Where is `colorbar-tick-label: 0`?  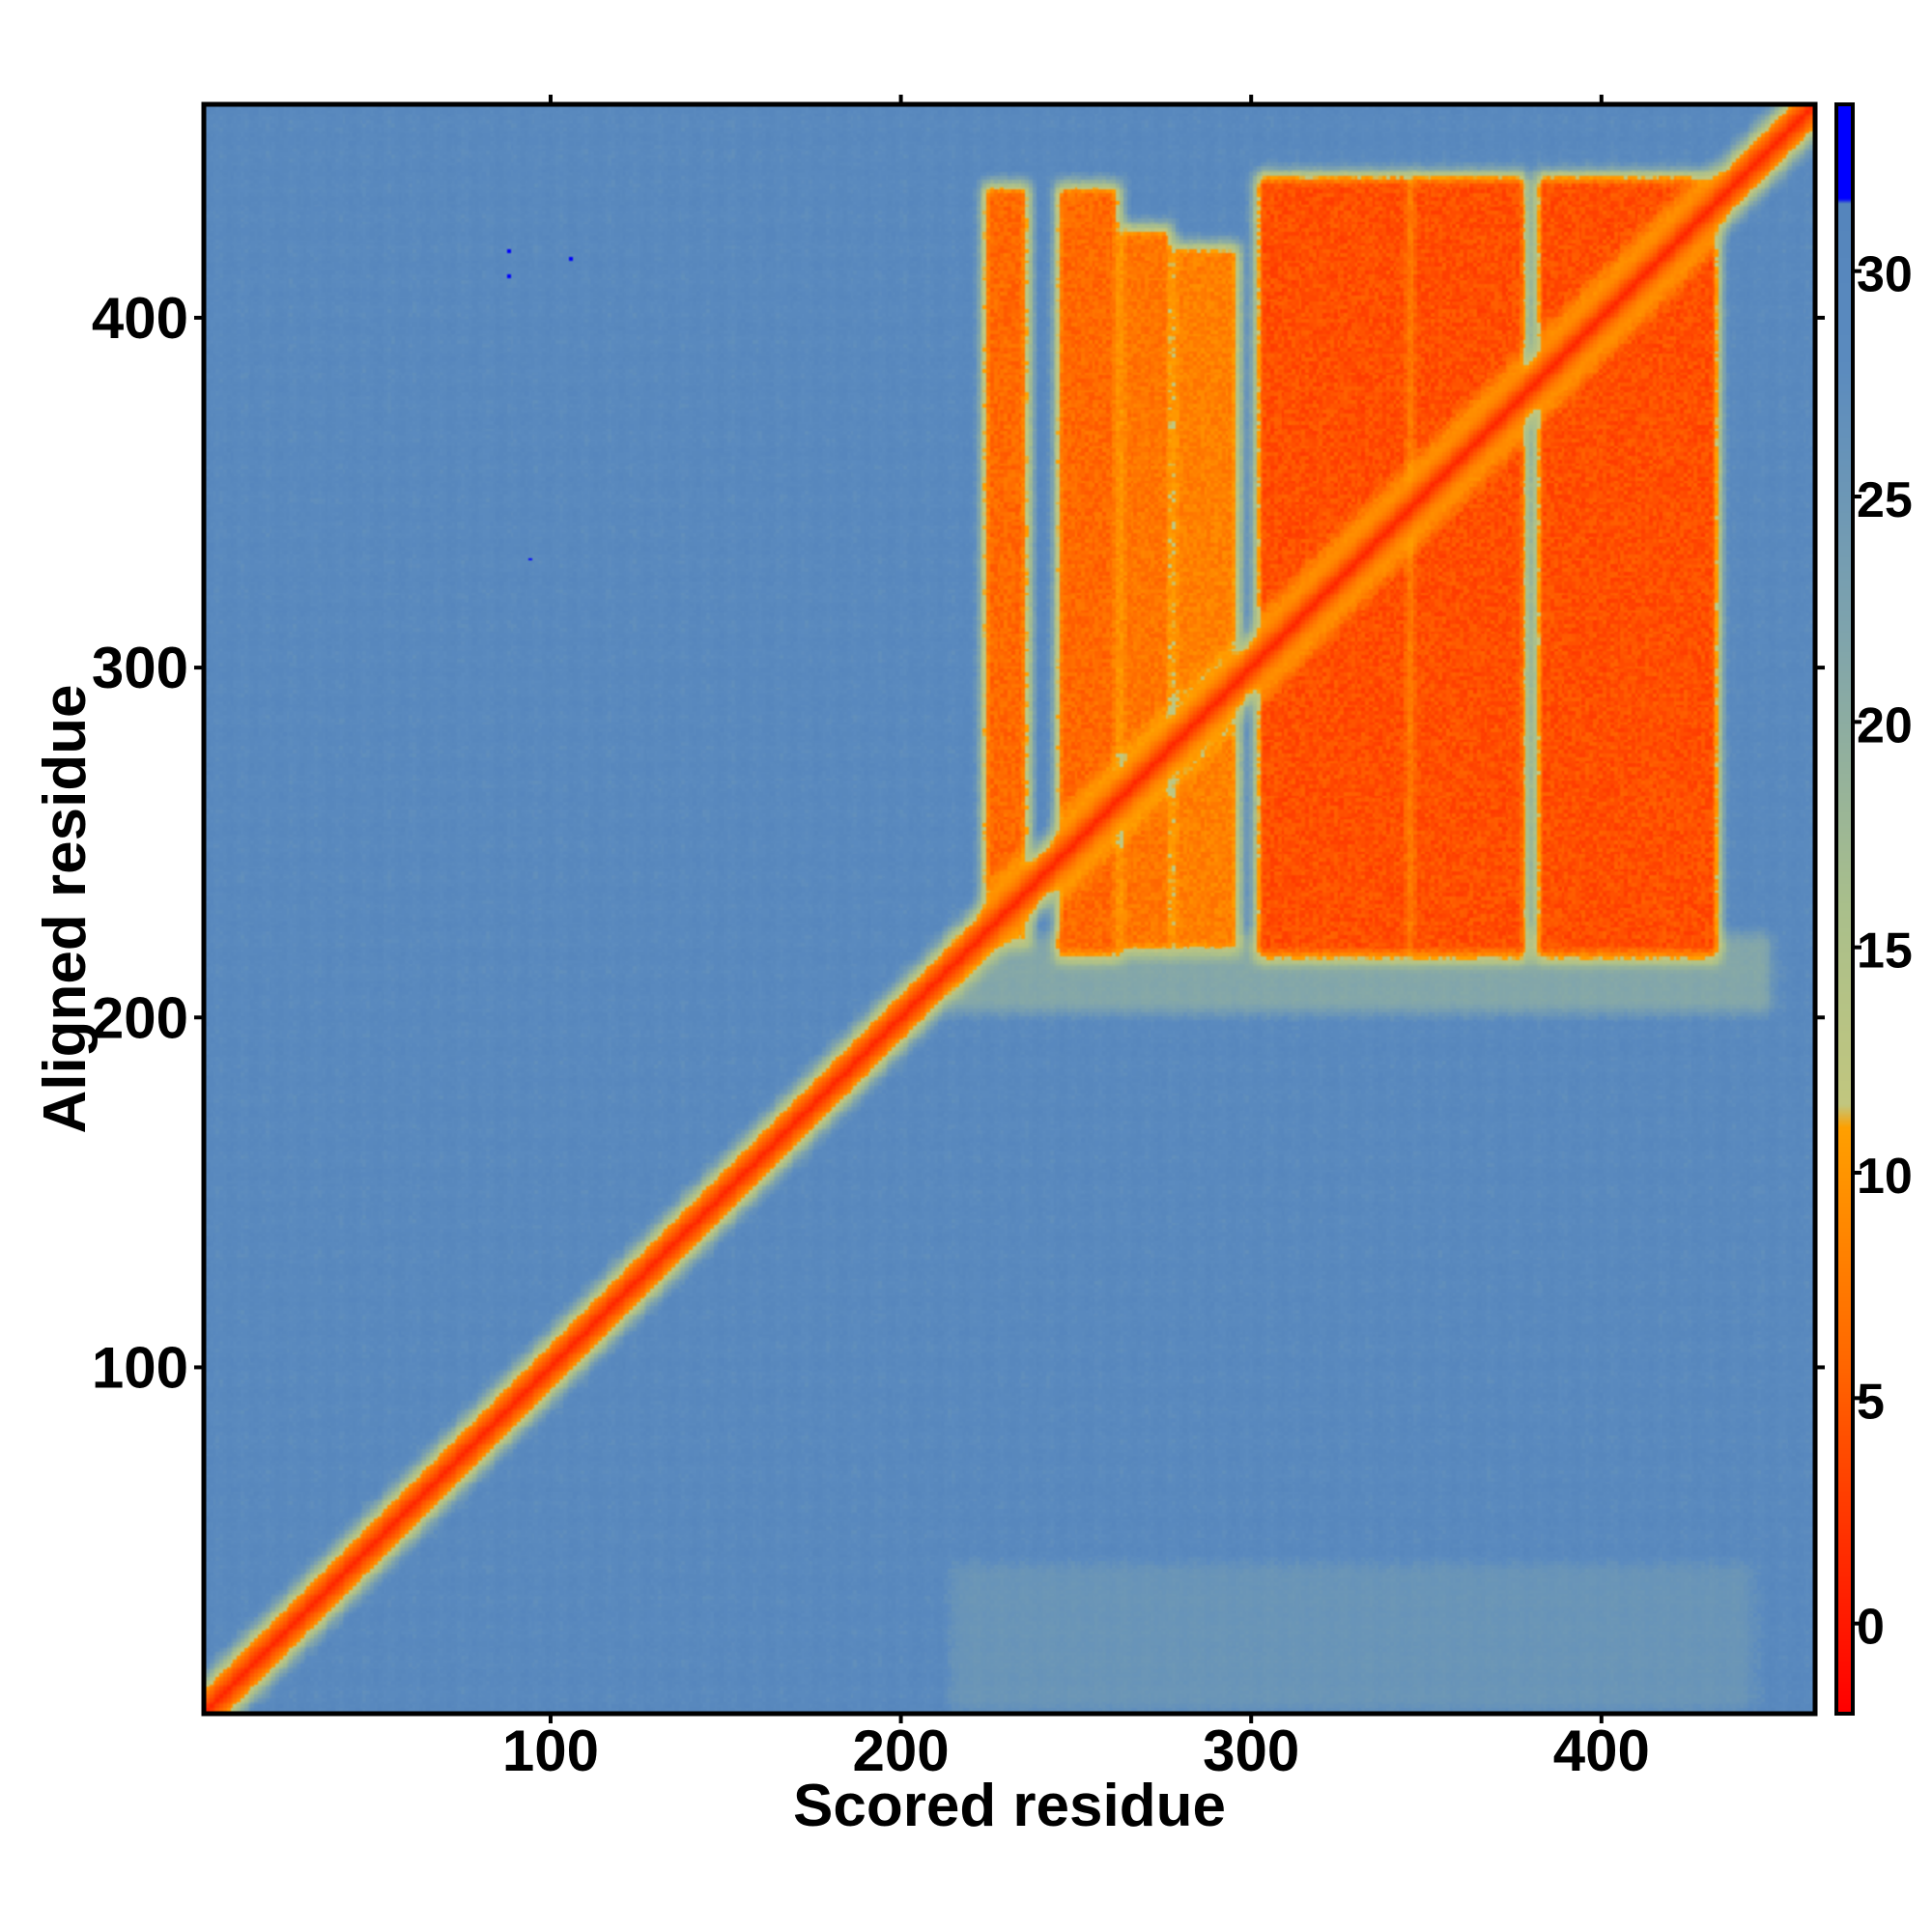 colorbar-tick-label: 0 is located at coordinates (1871, 1628).